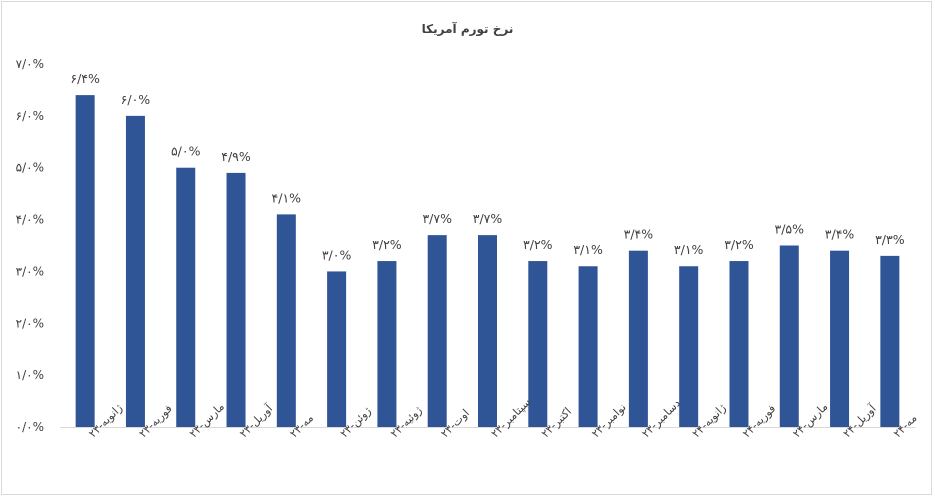 The width and height of the screenshot is (935, 498). Describe the element at coordinates (30, 427) in the screenshot. I see `y-tick-label: ۰/۰%` at that location.